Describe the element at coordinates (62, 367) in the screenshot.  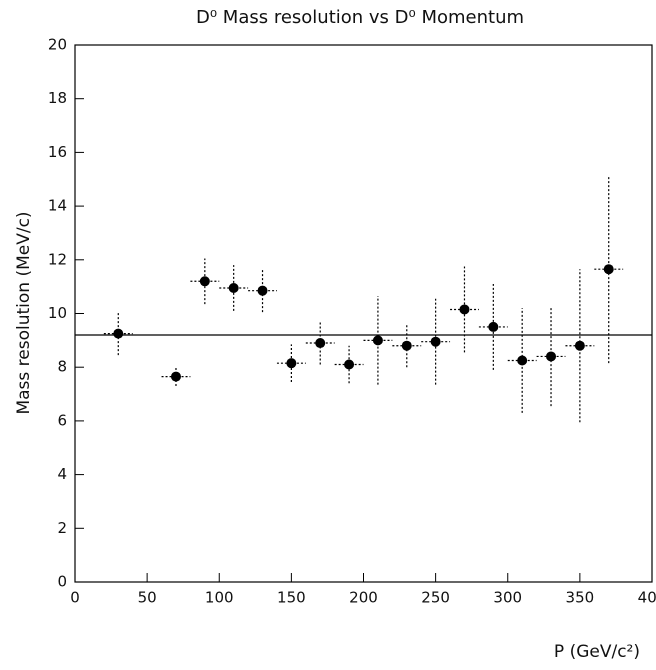
I see `y-tick-label: 8` at that location.